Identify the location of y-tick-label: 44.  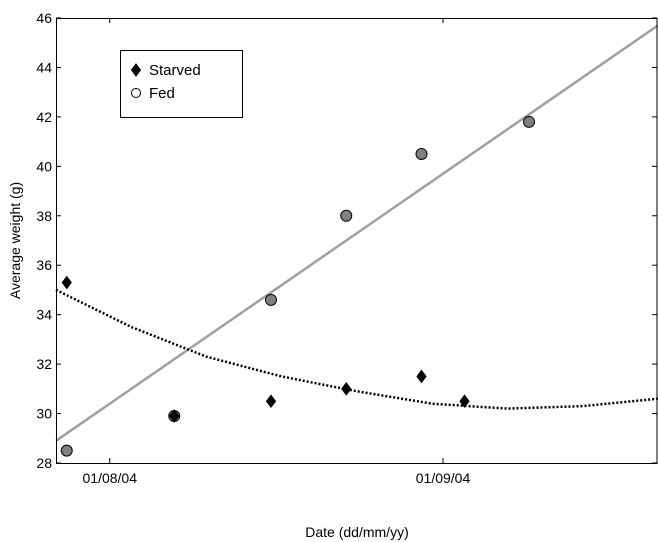
(44, 67).